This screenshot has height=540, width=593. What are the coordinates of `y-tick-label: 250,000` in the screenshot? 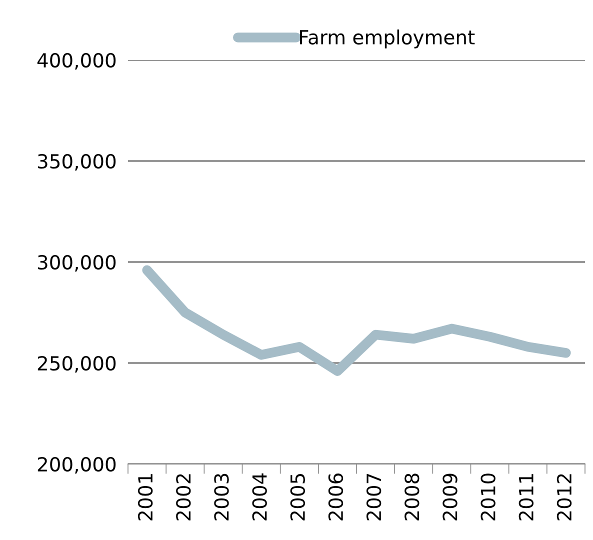 It's located at (77, 364).